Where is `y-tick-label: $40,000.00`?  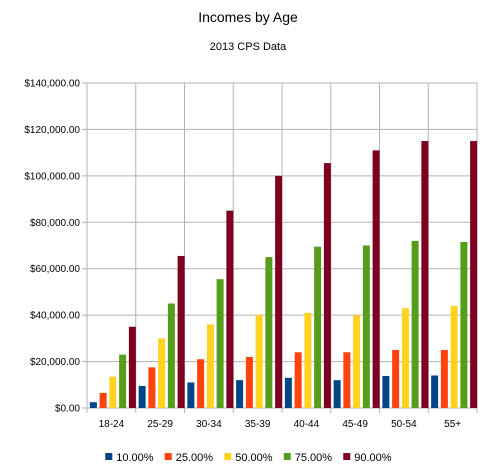
y-tick-label: $40,000.00 is located at coordinates (55, 316).